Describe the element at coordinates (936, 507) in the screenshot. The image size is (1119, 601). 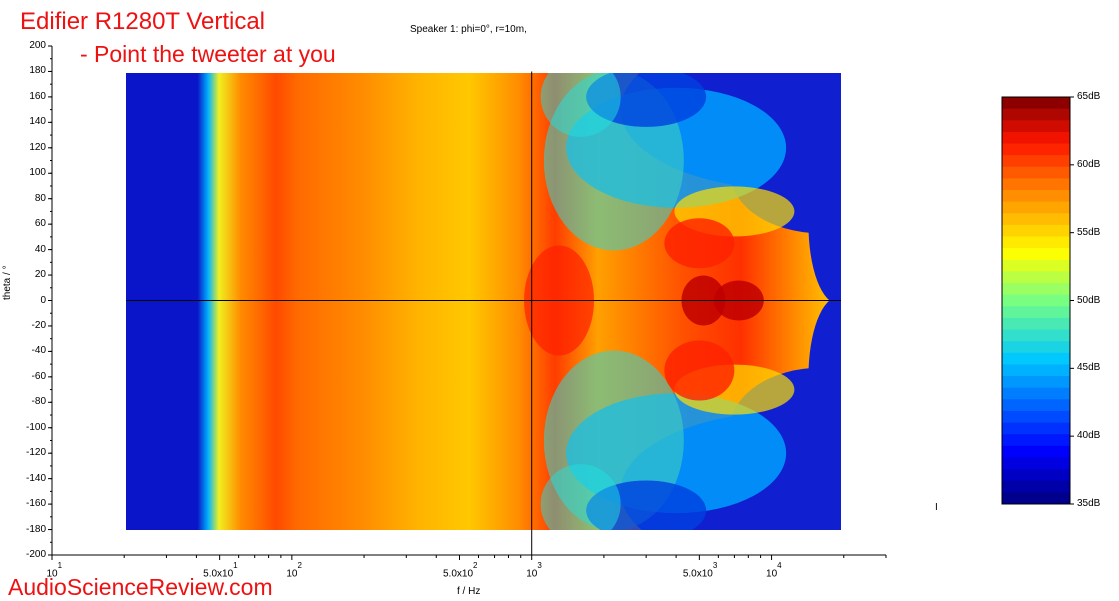
I see `axis-marker: I` at that location.